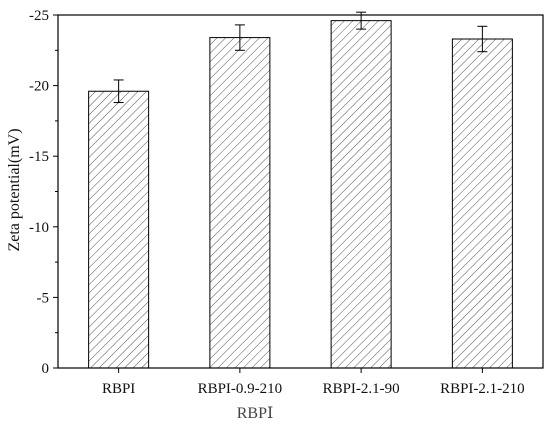 The height and width of the screenshot is (426, 550). Describe the element at coordinates (14, 189) in the screenshot. I see `y-axis-title: Zeta potential(mV)` at that location.